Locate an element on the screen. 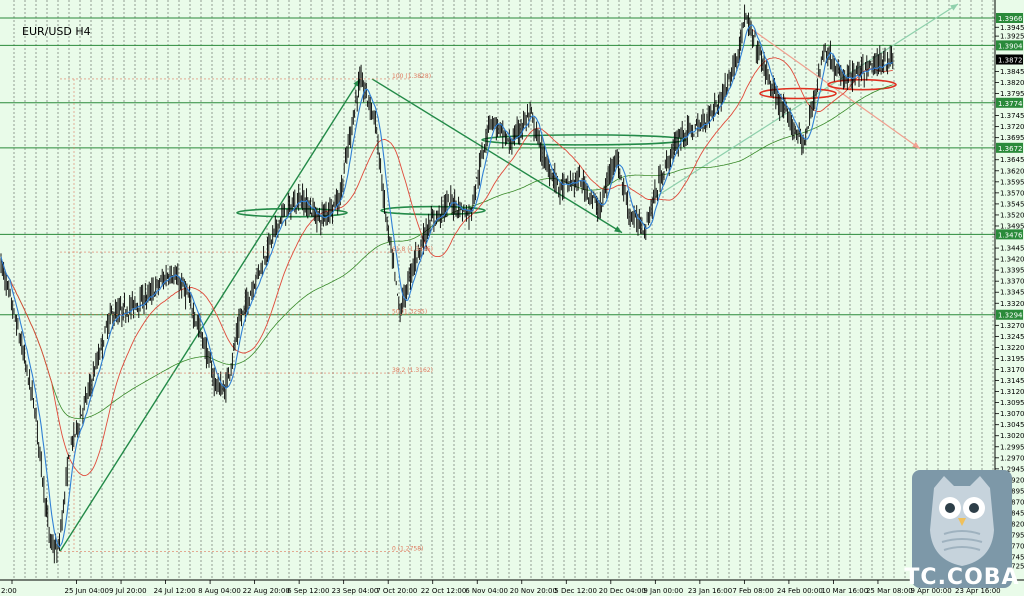  time-tick-label: 22 Oct 12:00 is located at coordinates (444, 591).